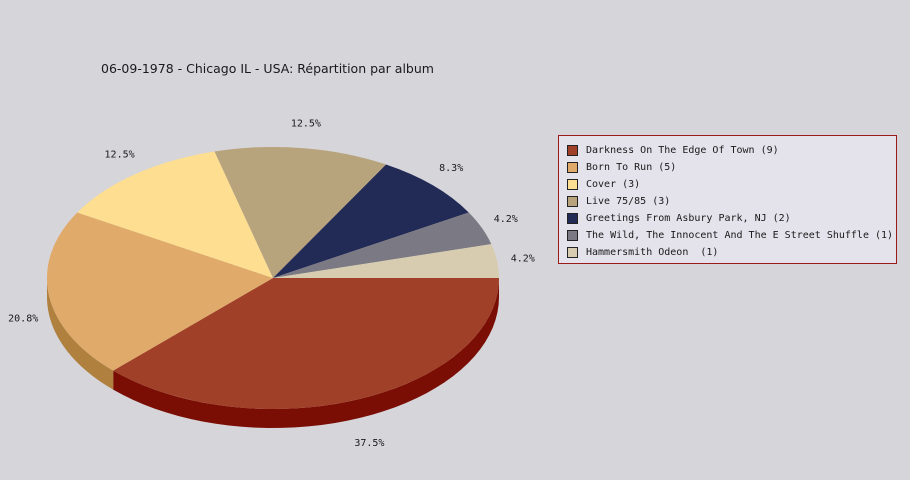  What do you see at coordinates (652, 252) in the screenshot?
I see `legend-label: Hammersmith Odeon (1)` at bounding box center [652, 252].